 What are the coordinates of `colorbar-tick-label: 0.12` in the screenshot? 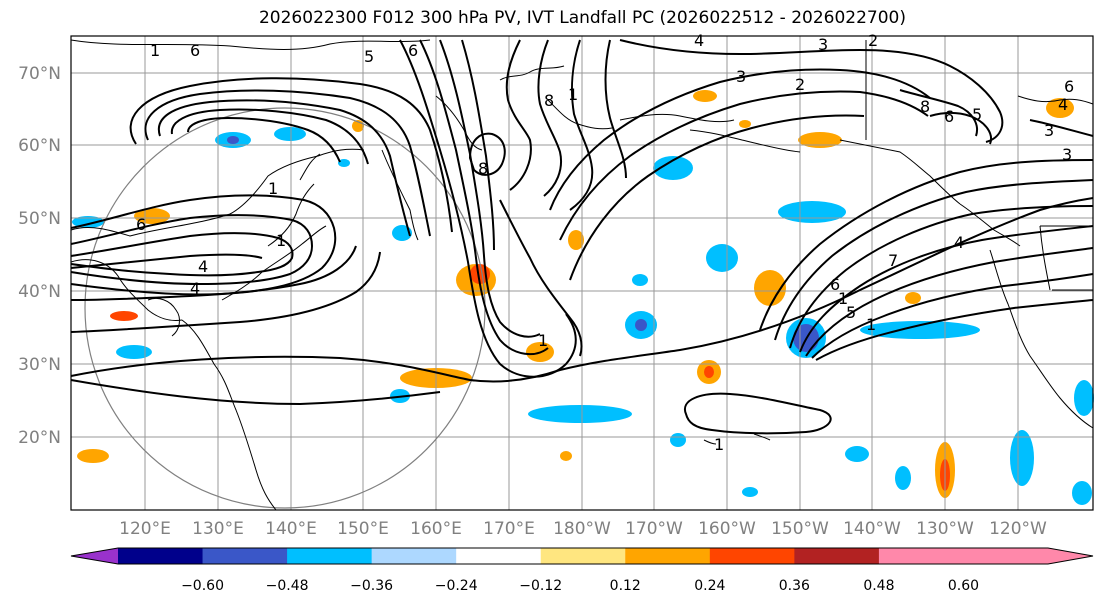 It's located at (625, 586).